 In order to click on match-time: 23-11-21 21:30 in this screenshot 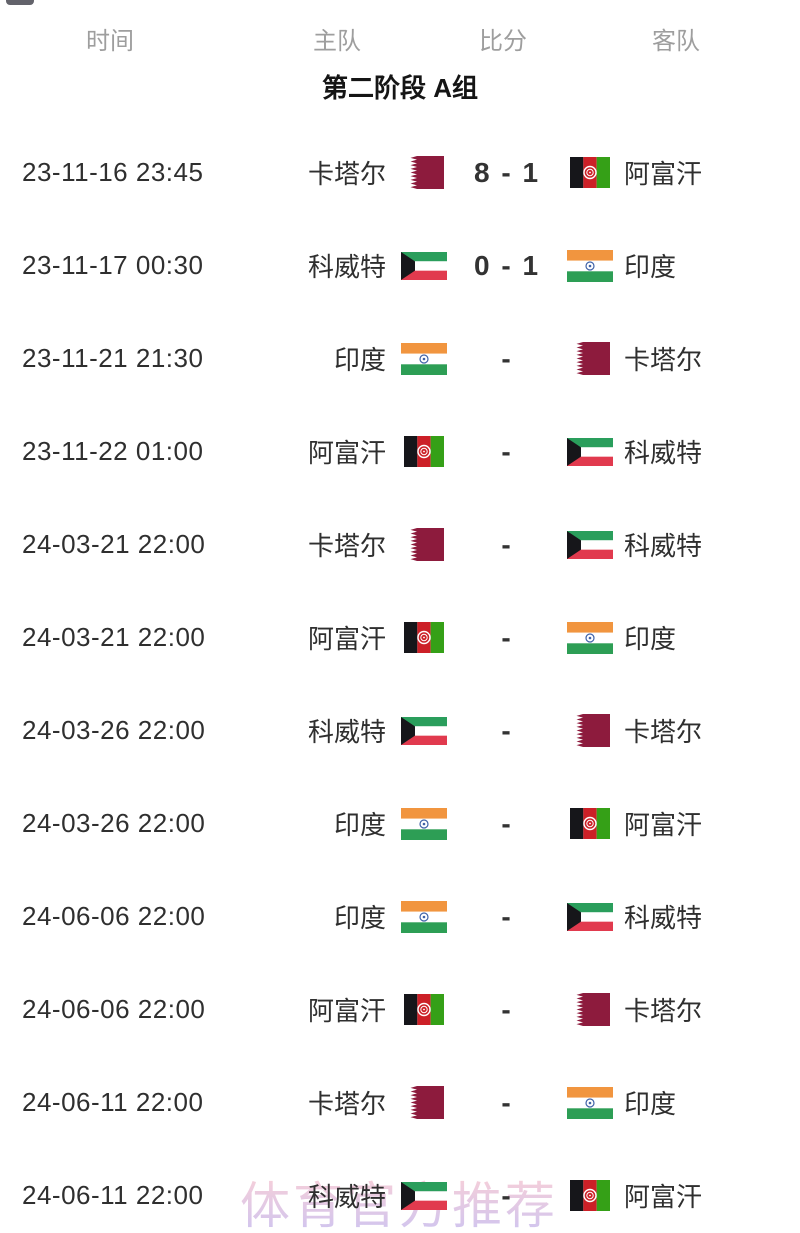, I will do `click(113, 358)`.